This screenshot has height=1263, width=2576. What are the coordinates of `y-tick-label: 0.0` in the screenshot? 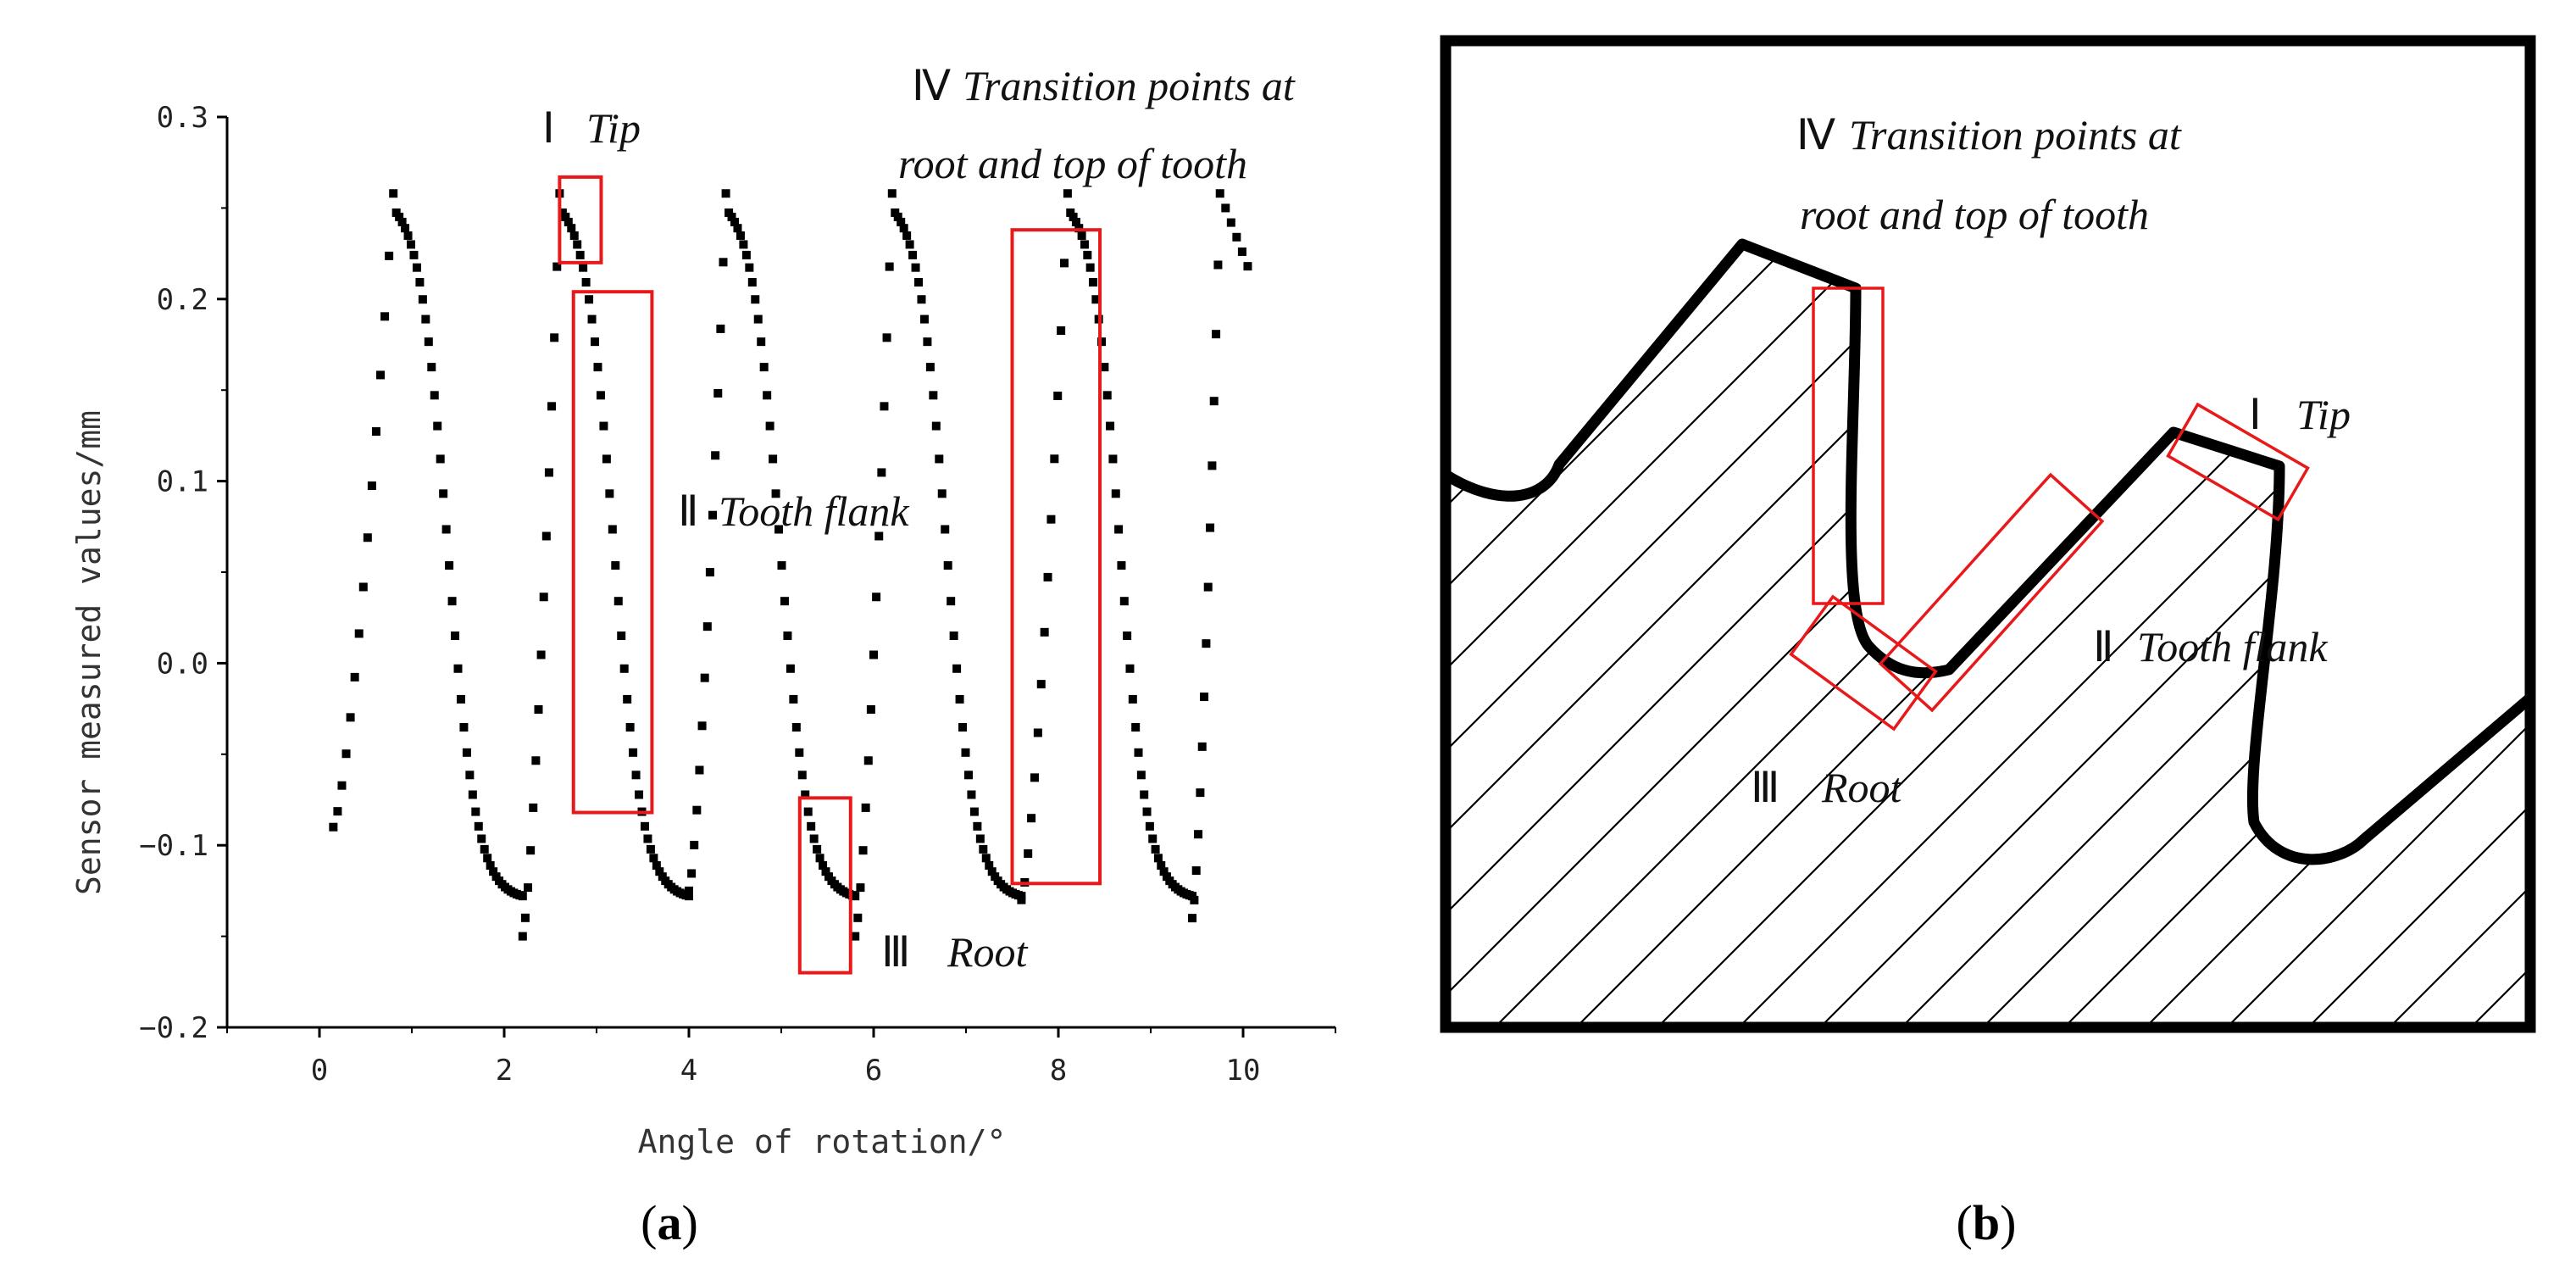 It's located at (182, 664).